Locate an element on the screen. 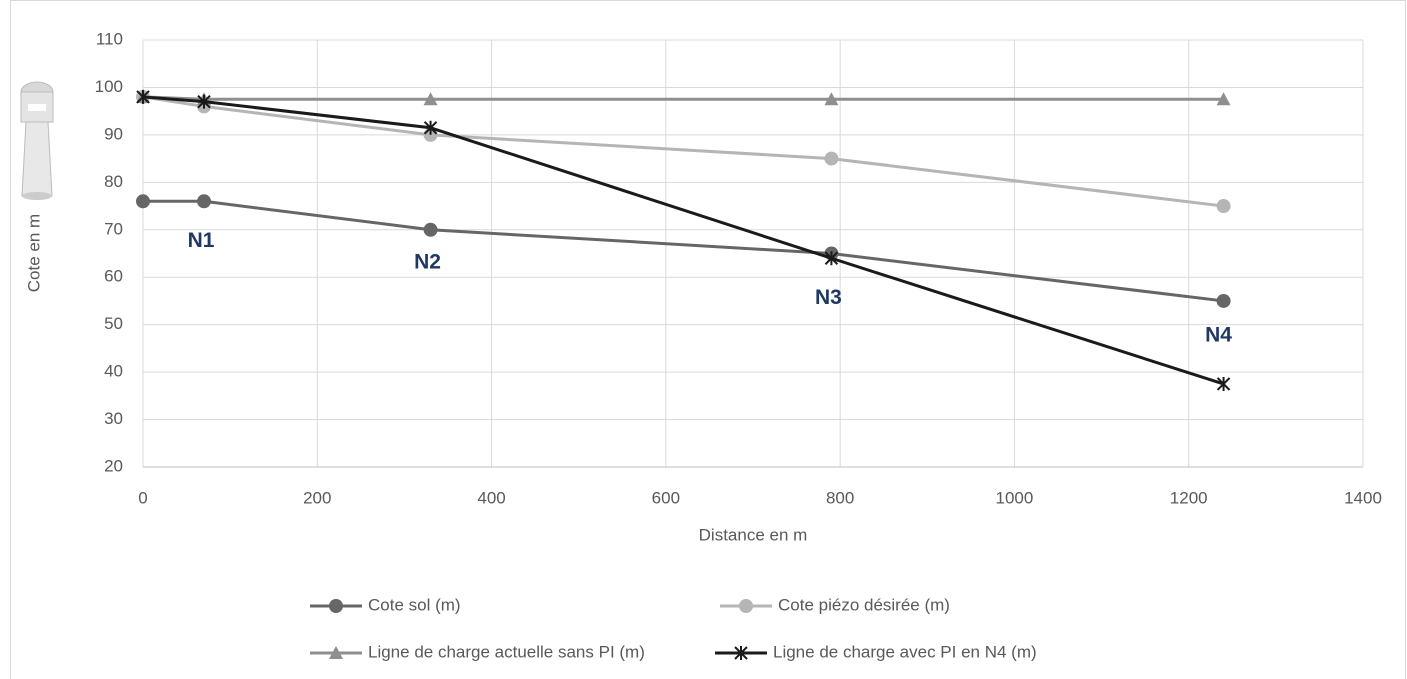 This screenshot has height=679, width=1407. y-tick-label: 110 is located at coordinates (109, 38).